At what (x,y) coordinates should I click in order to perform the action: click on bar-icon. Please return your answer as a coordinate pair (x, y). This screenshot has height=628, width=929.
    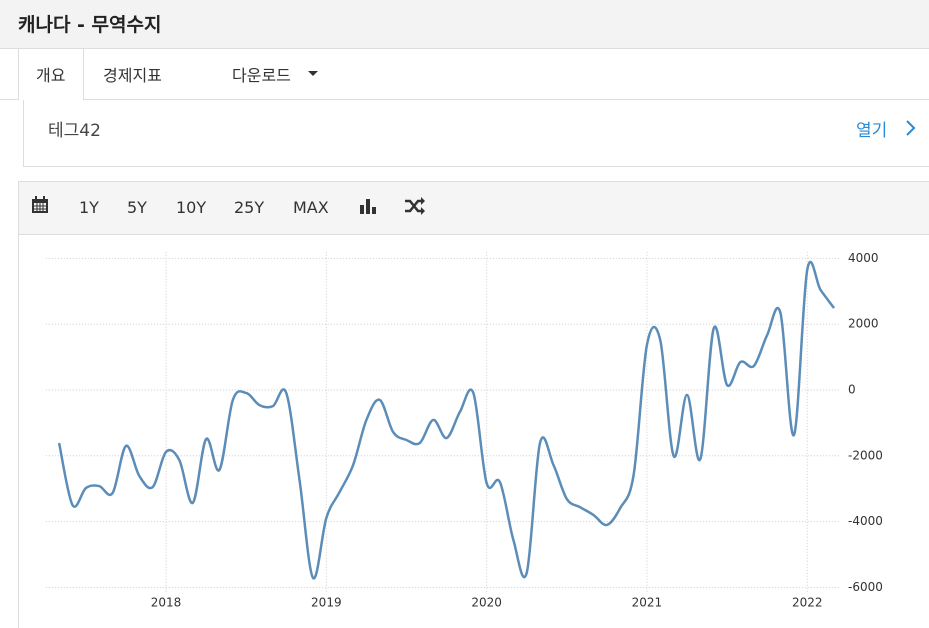
    Looking at the image, I should click on (368, 206).